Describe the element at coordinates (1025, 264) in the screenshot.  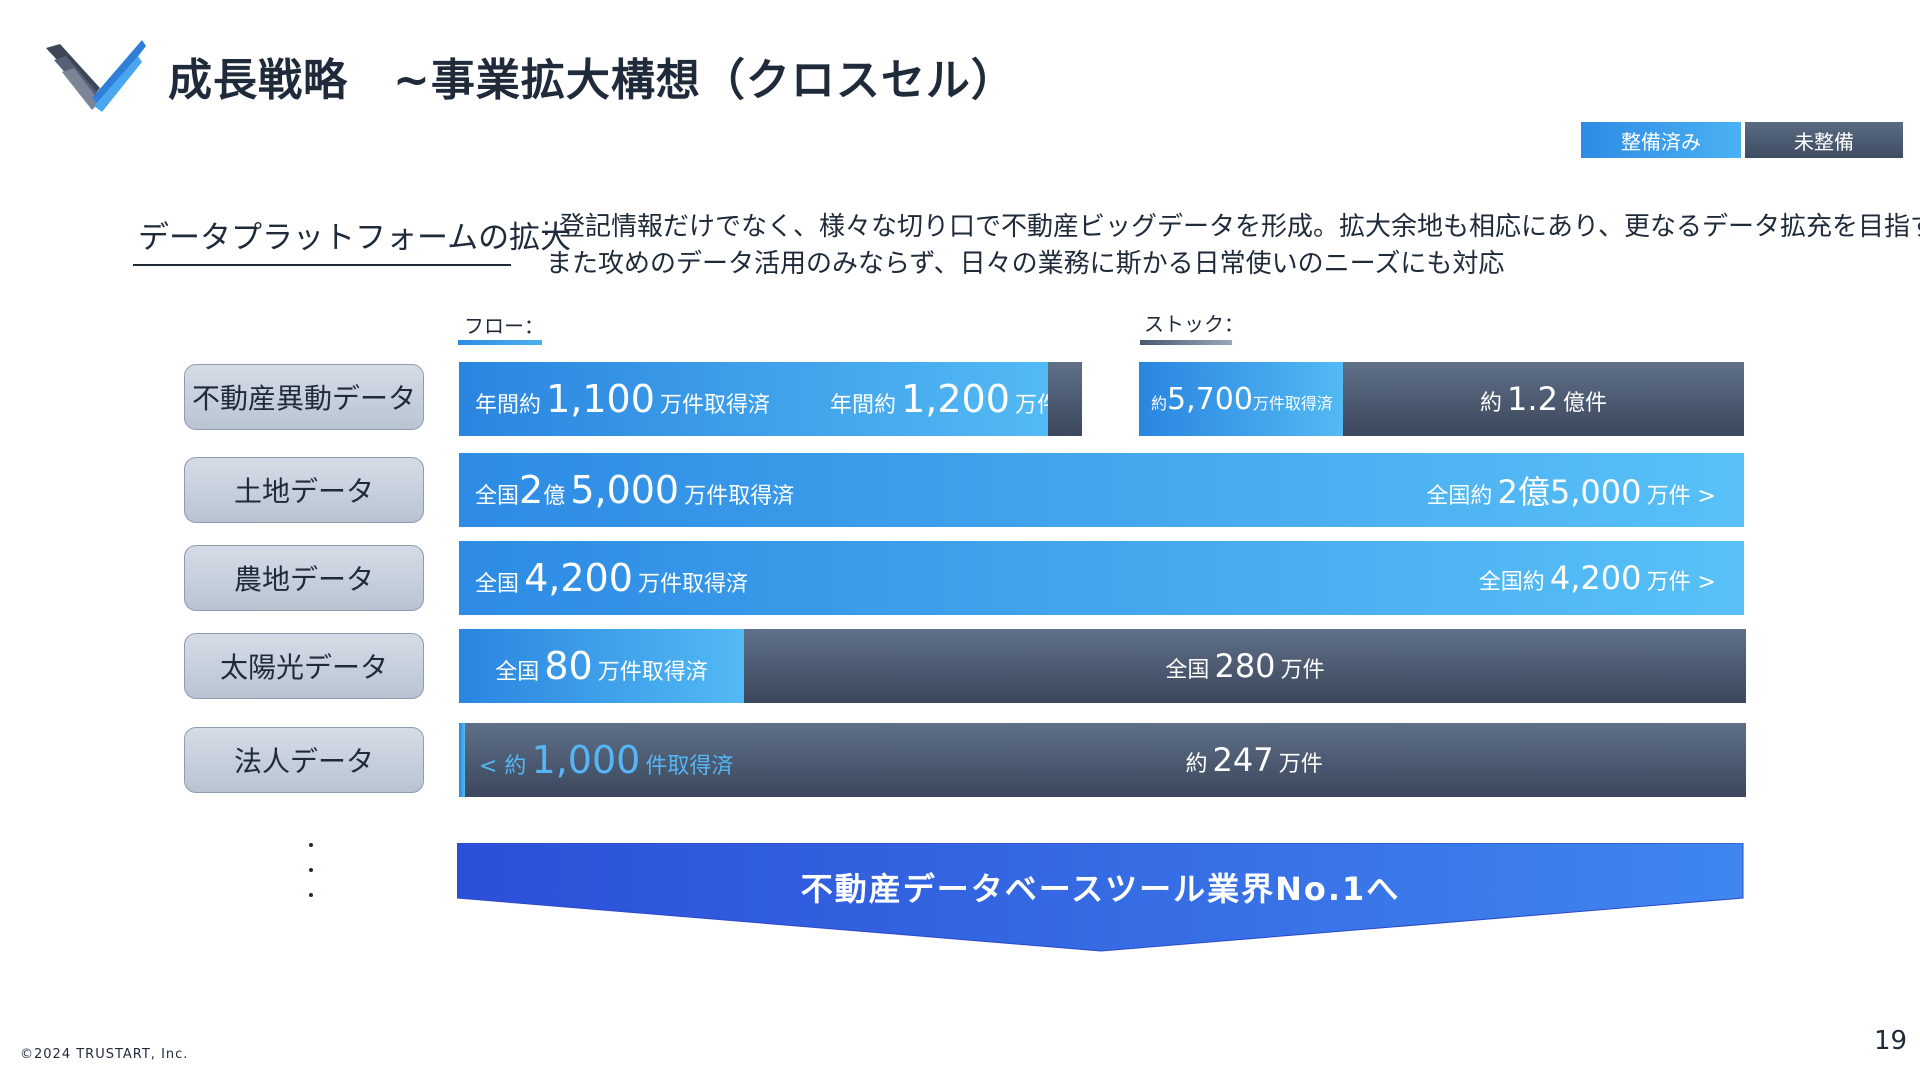
I see `description-line-2: また攻めのデータ活用のみならず、日々の業務に斯かる日常使いのニーズにも対応` at that location.